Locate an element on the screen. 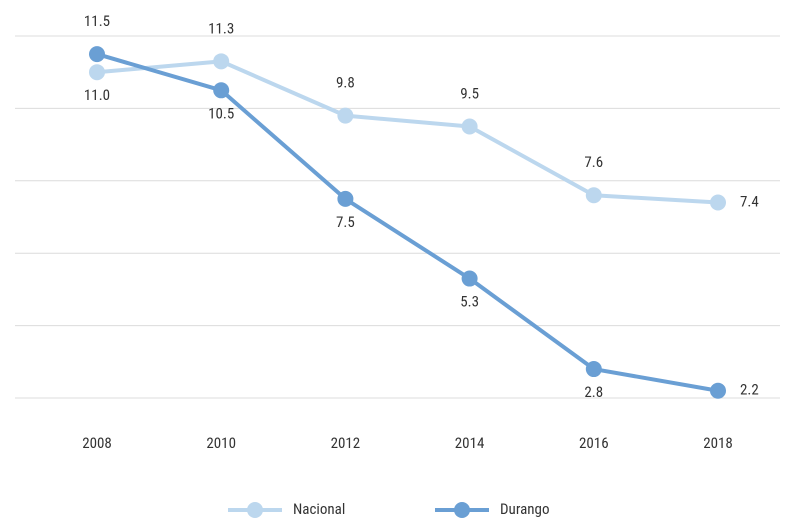  x-tick-label: 2012 is located at coordinates (346, 443).